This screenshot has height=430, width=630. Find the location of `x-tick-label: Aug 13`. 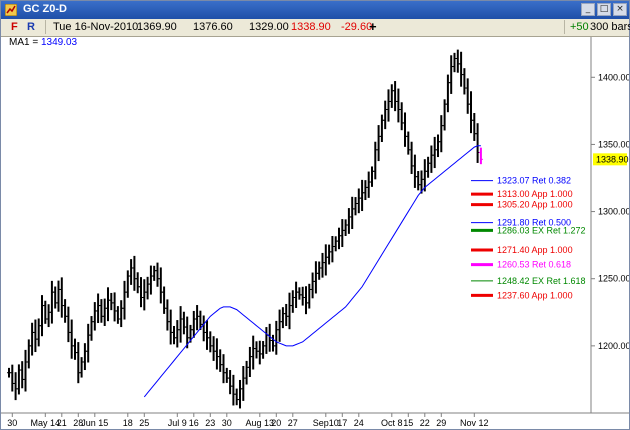

x-tick-label: Aug 13 is located at coordinates (260, 423).